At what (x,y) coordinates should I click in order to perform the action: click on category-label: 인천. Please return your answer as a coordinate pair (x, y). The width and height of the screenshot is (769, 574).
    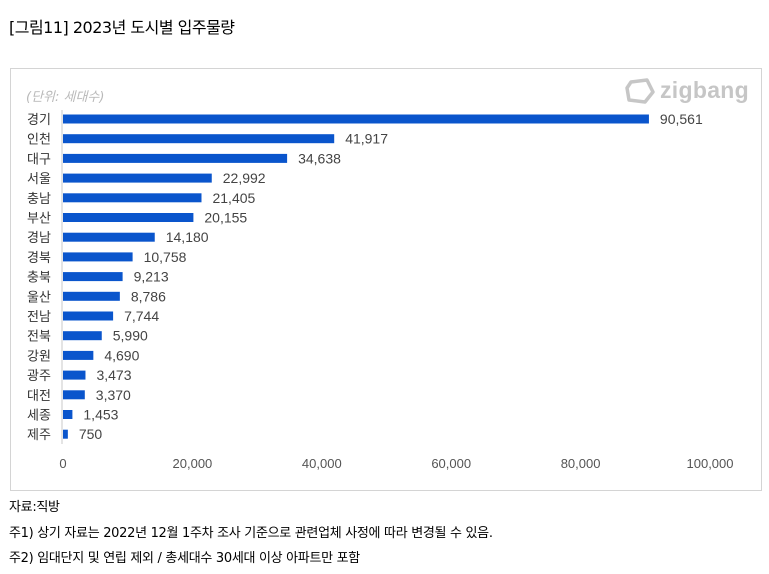
    Looking at the image, I should click on (39, 140).